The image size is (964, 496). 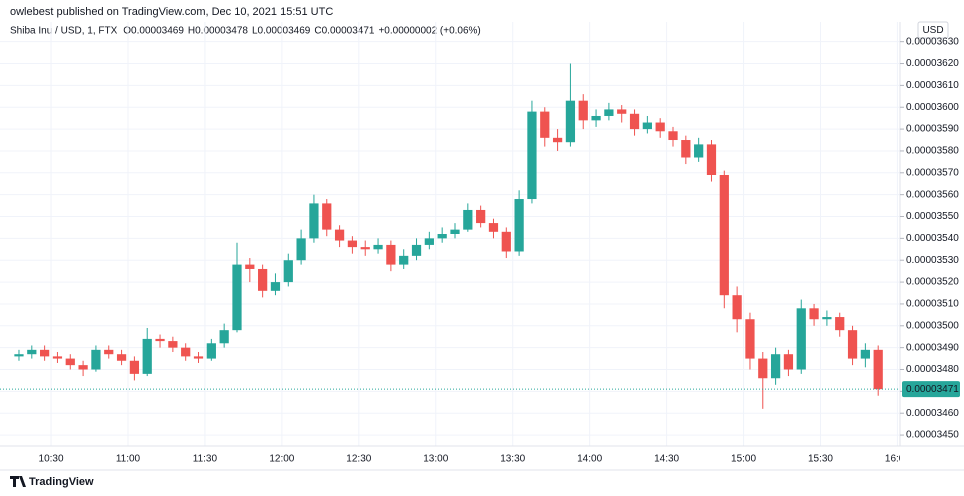 I want to click on brand-logo, so click(x=18, y=481).